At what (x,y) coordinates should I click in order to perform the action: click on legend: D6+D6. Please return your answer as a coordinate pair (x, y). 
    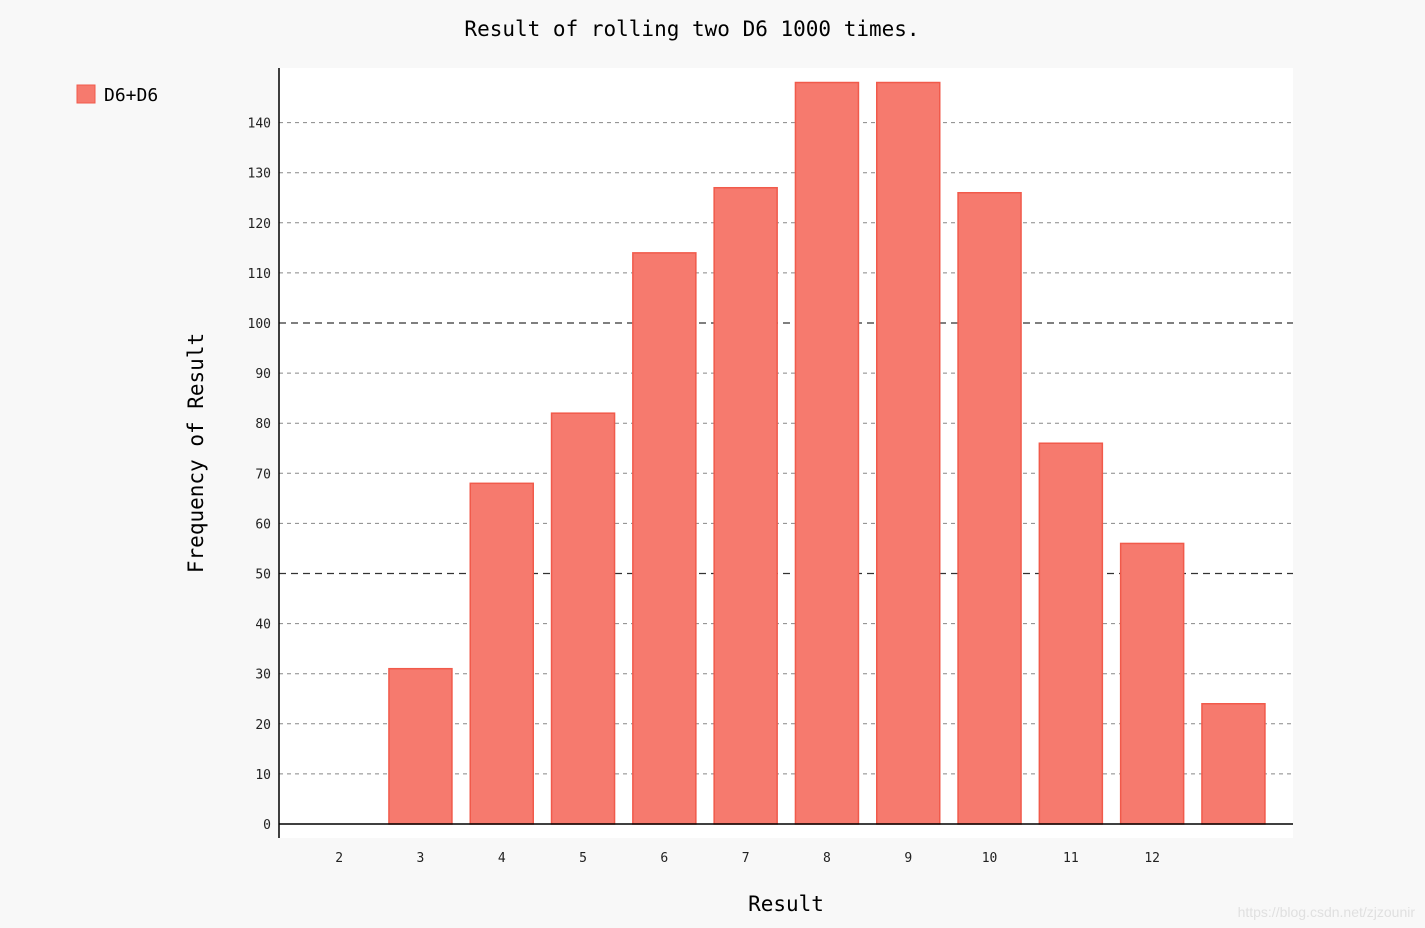
    Looking at the image, I should click on (117, 95).